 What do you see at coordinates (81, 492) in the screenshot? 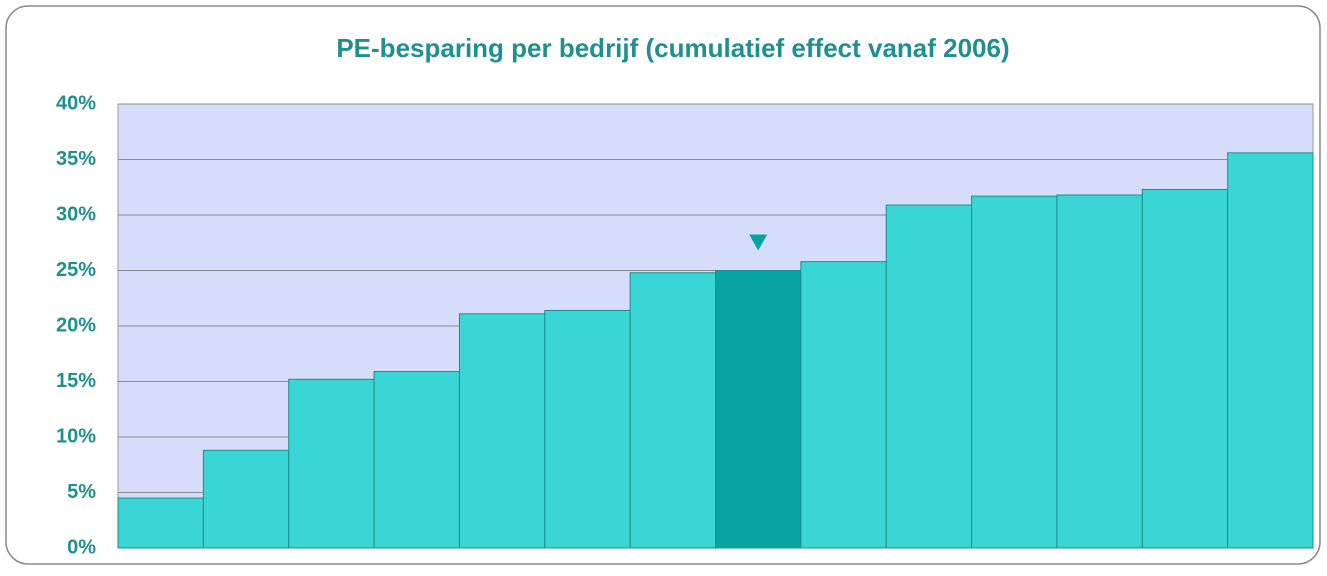
I see `y-tick-label: 5%` at bounding box center [81, 492].